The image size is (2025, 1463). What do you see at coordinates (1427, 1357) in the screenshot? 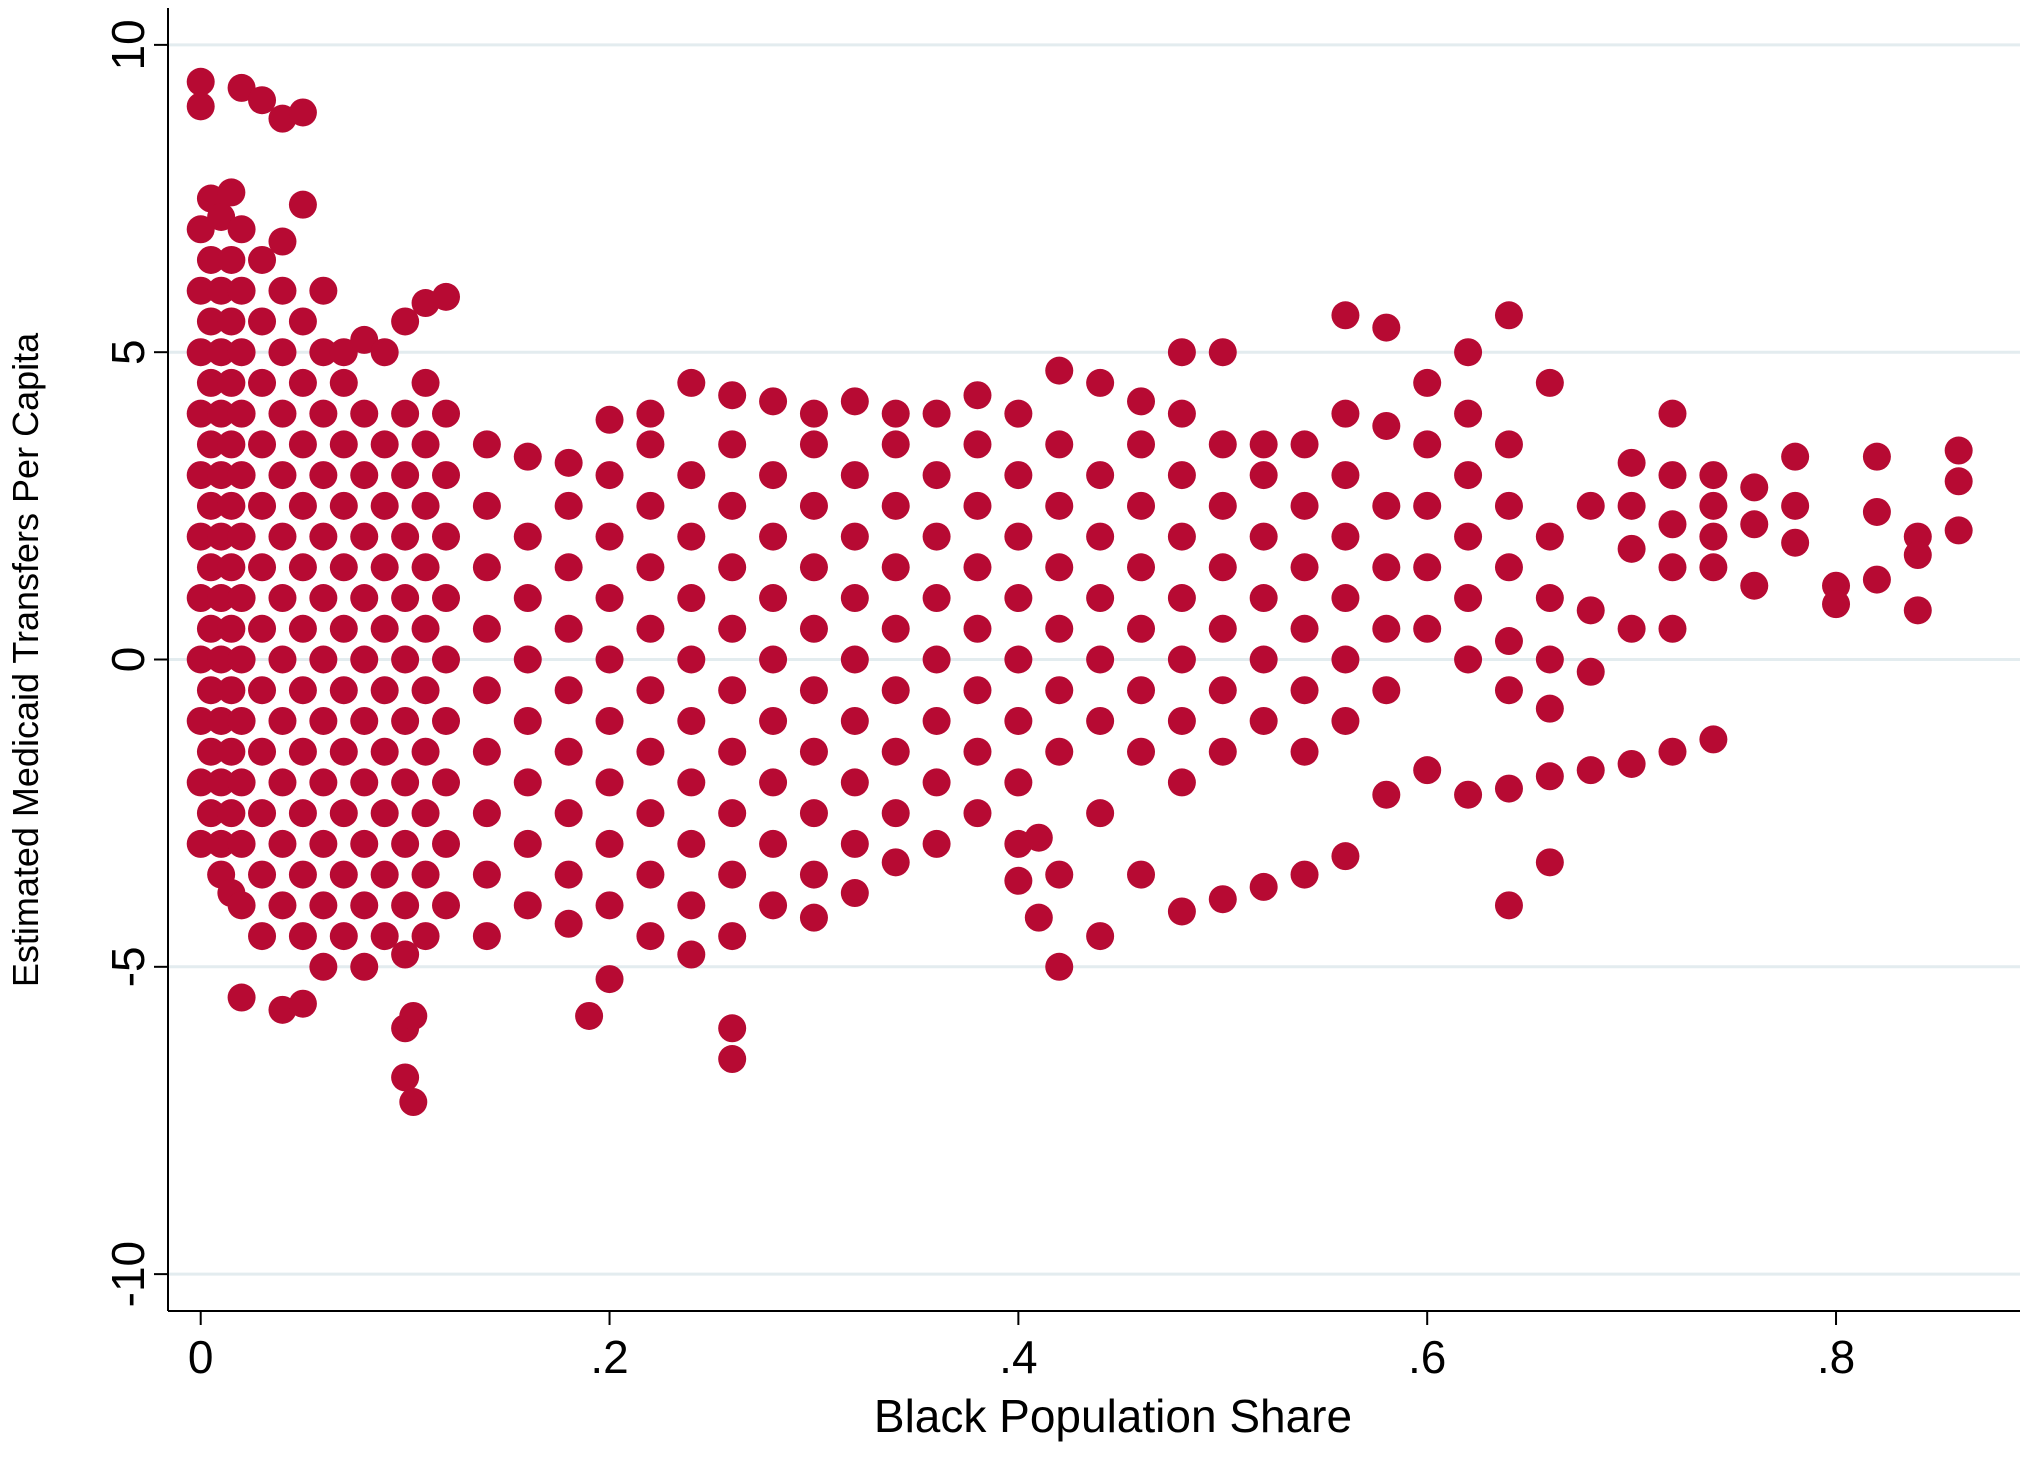
I see `x-tick-label: .6` at bounding box center [1427, 1357].